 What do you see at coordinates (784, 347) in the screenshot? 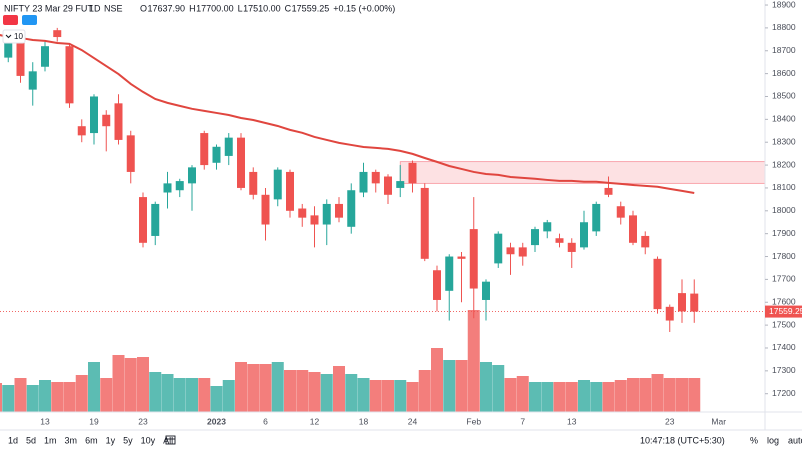
I see `y-tick-label: 17400` at bounding box center [784, 347].